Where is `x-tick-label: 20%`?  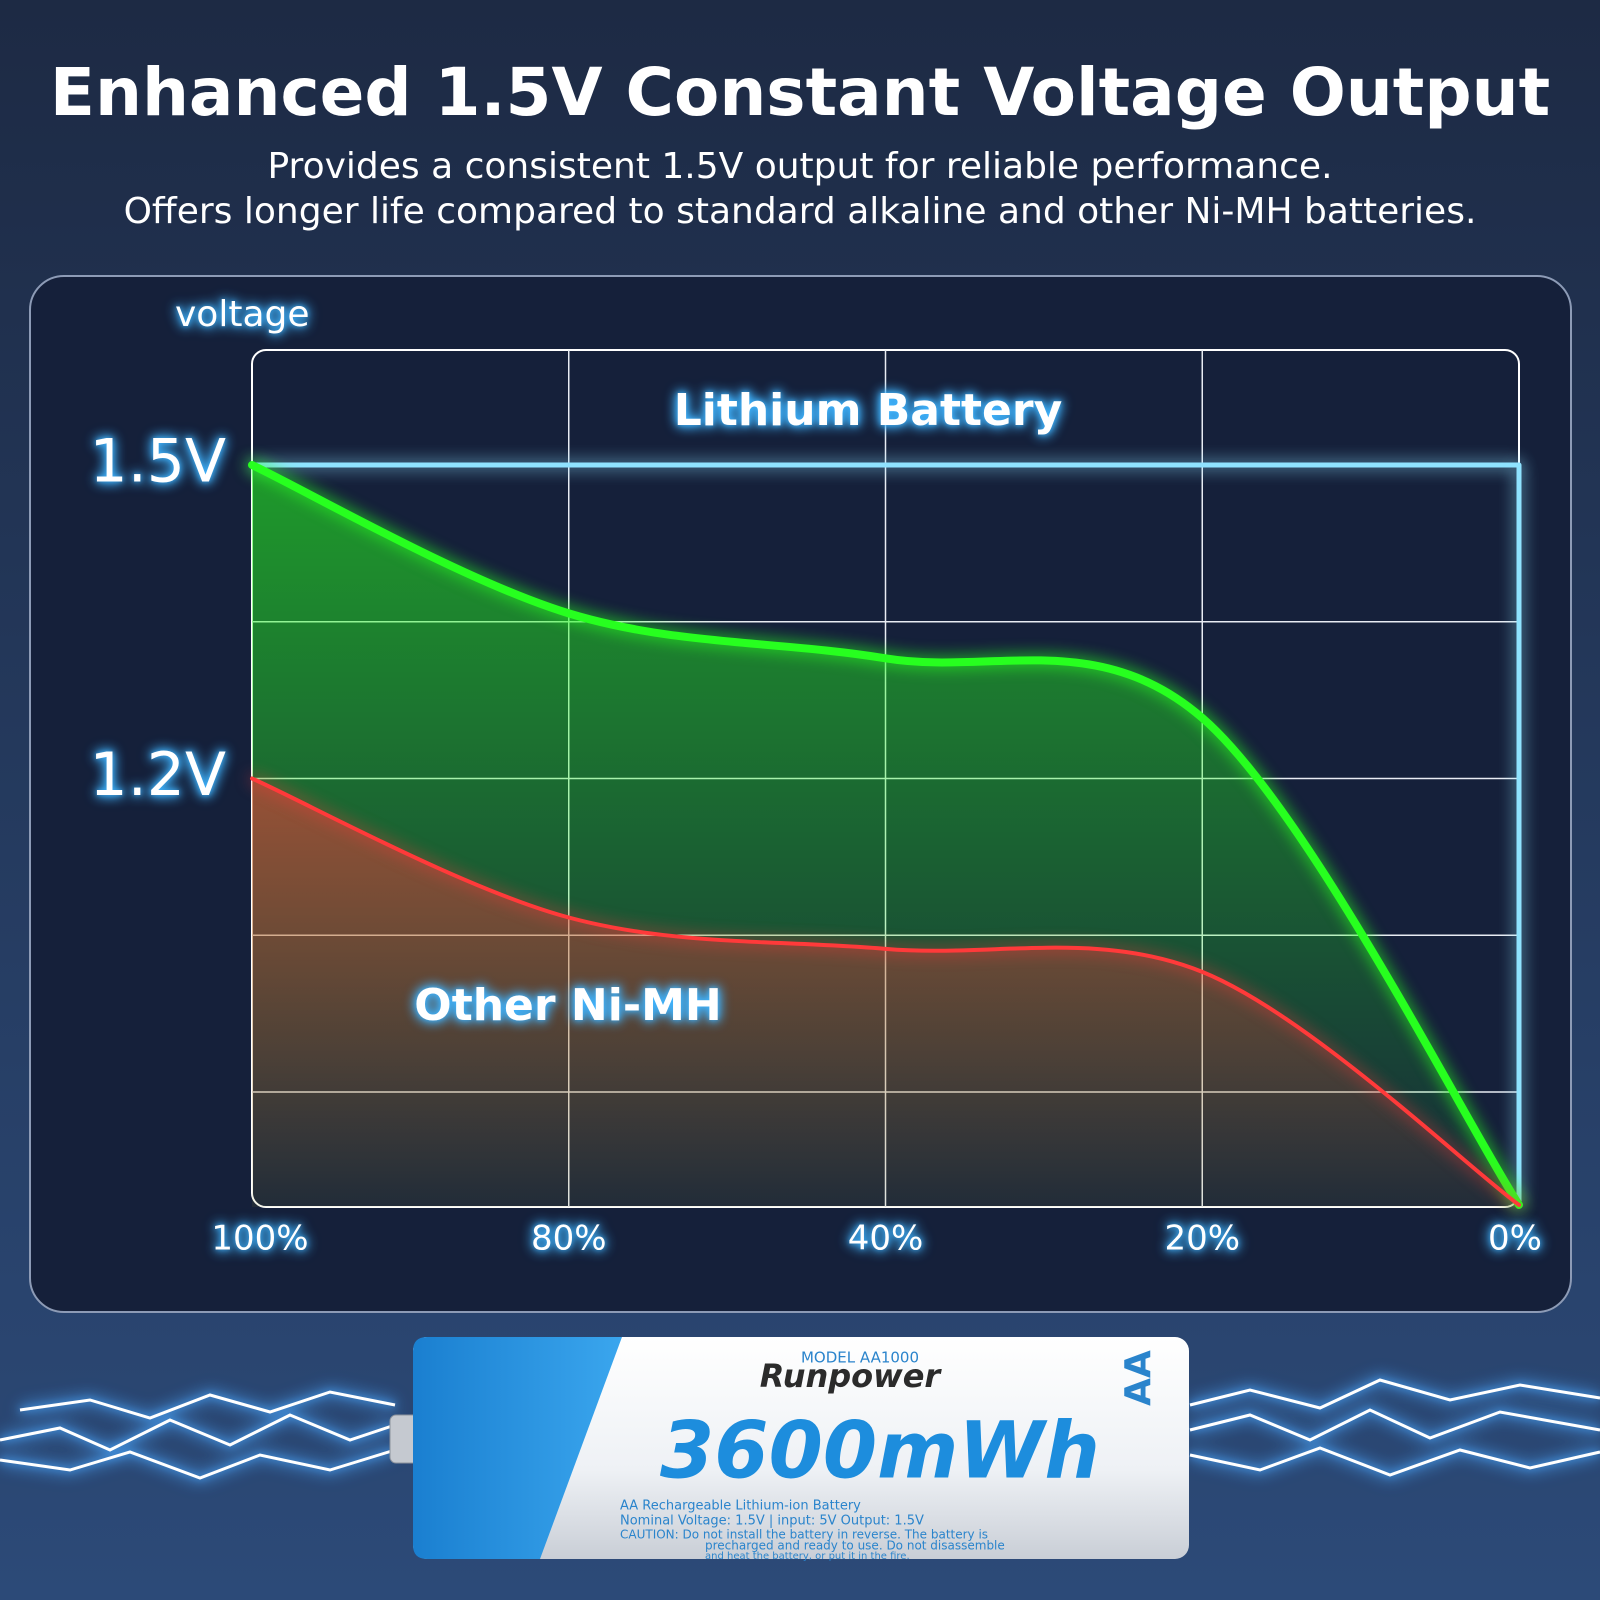 x-tick-label: 20% is located at coordinates (1202, 1239).